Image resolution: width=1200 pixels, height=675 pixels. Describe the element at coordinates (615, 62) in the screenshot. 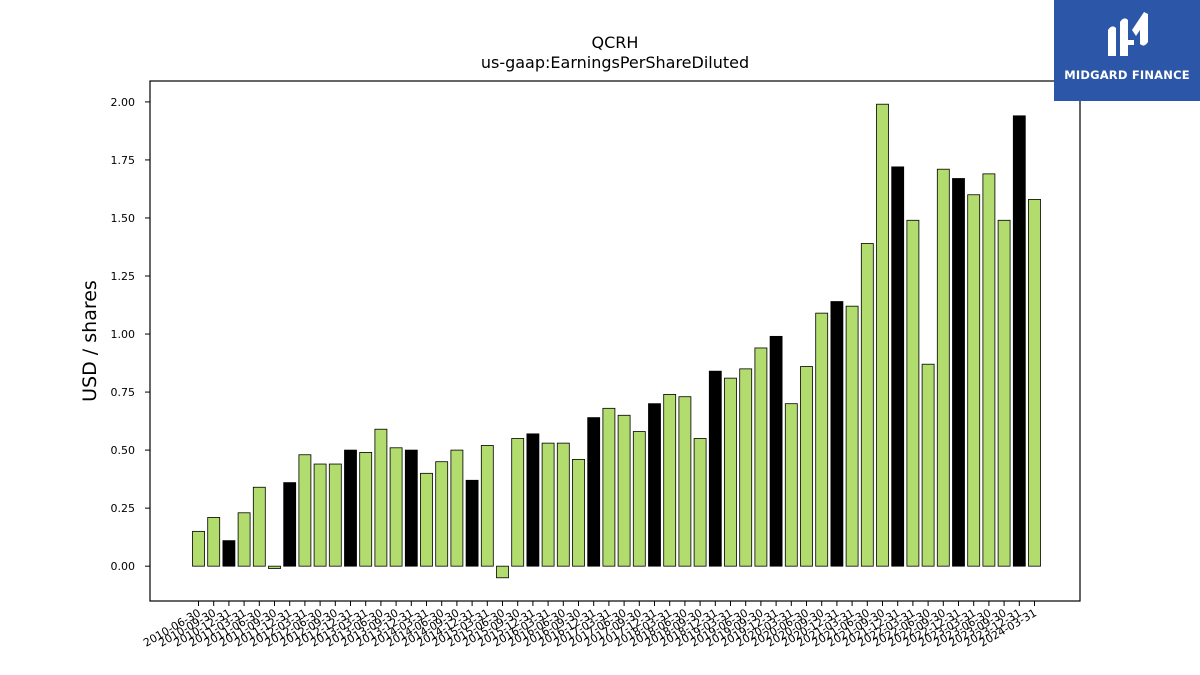

I see `chart-subtitle: us-gaap:EarningsPerShareDiluted` at that location.